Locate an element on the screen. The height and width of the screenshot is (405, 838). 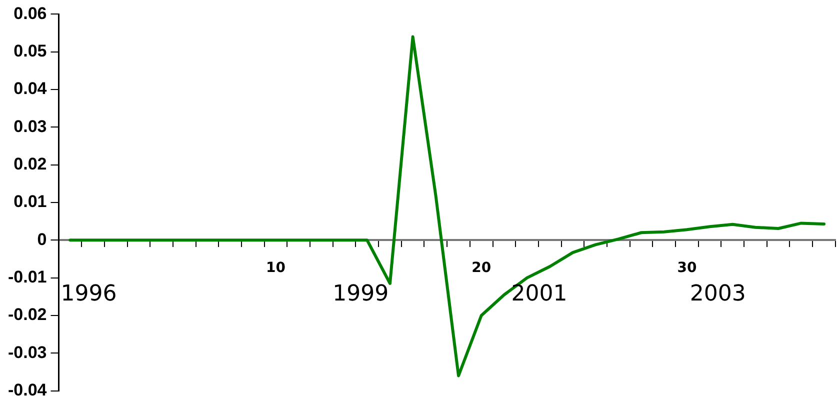
y-tick-label: 0.04 is located at coordinates (31, 88).